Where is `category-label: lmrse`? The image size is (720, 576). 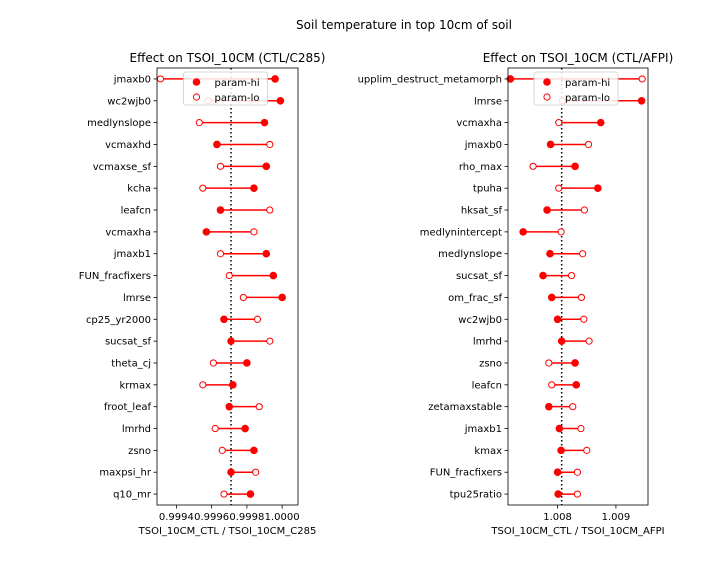
category-label: lmrse is located at coordinates (488, 101).